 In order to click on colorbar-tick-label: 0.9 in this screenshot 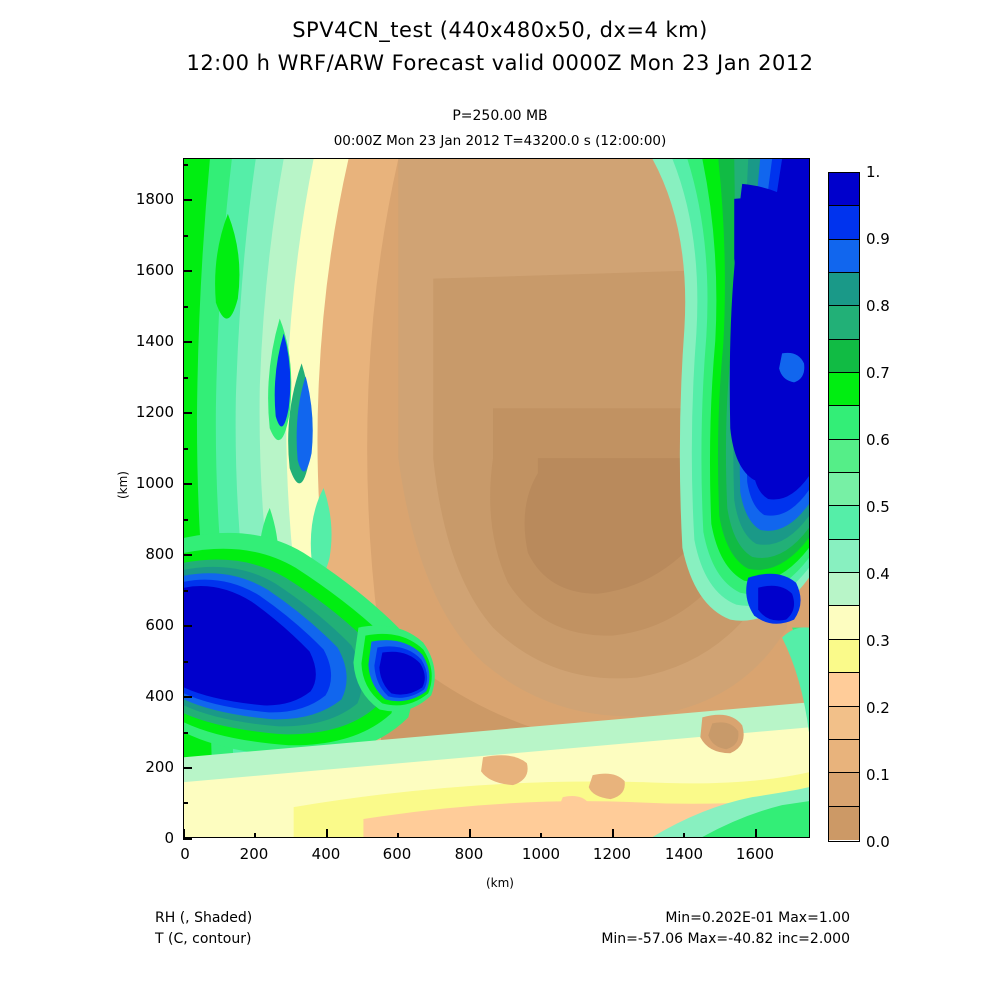, I will do `click(878, 239)`.